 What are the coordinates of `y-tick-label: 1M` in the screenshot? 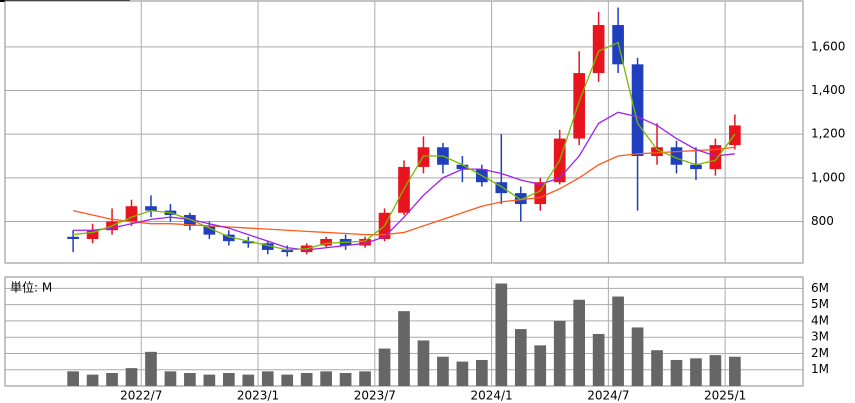 It's located at (820, 369).